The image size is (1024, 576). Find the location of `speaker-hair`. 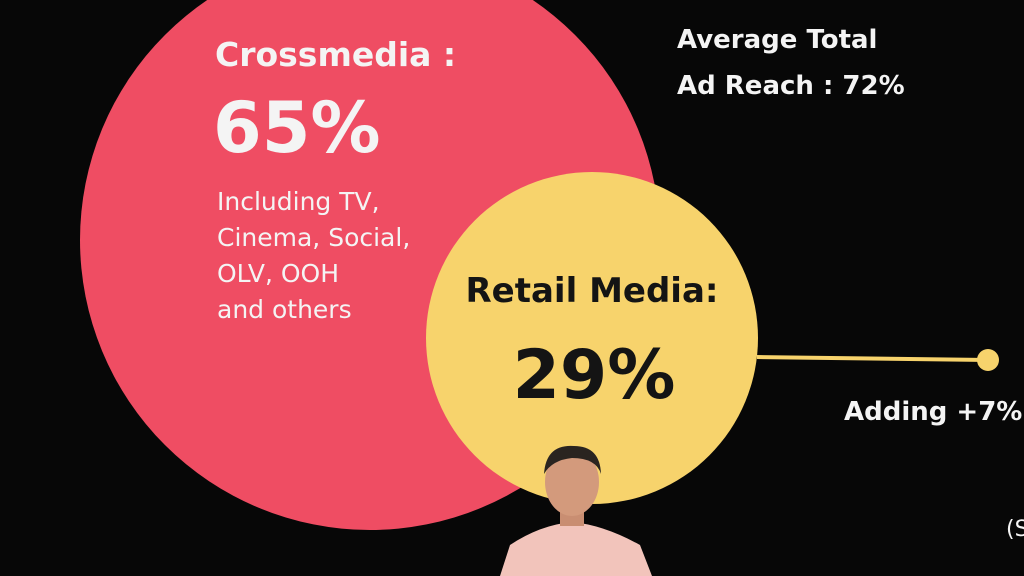

speaker-hair is located at coordinates (572, 459).